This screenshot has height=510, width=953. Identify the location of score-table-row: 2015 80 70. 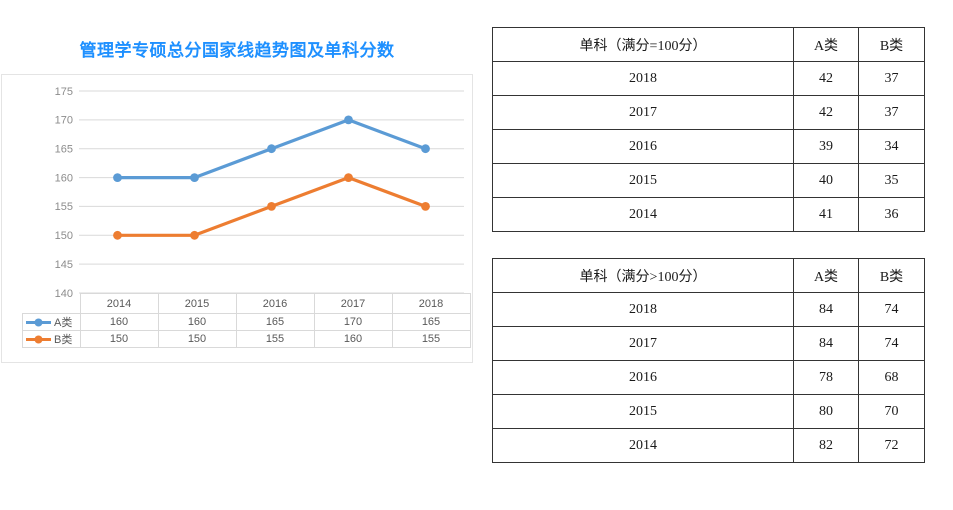
(708, 411).